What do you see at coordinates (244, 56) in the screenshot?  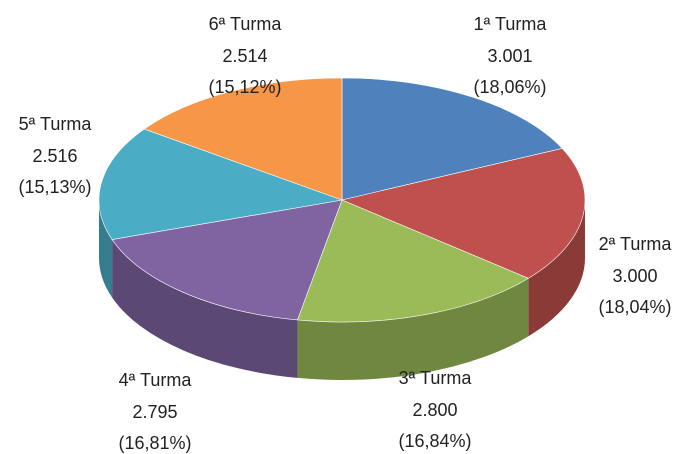 I see `data-label-value: 2.514` at bounding box center [244, 56].